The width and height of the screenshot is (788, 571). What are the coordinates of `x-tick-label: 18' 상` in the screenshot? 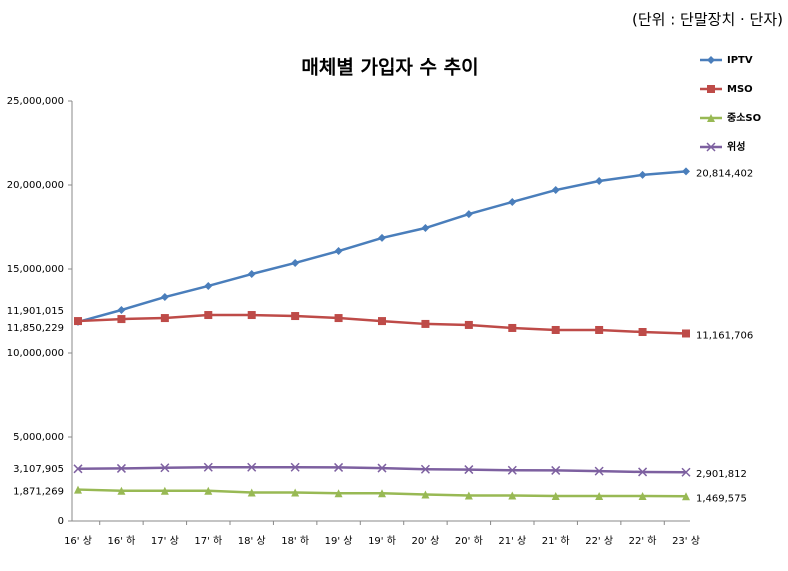 It's located at (252, 541).